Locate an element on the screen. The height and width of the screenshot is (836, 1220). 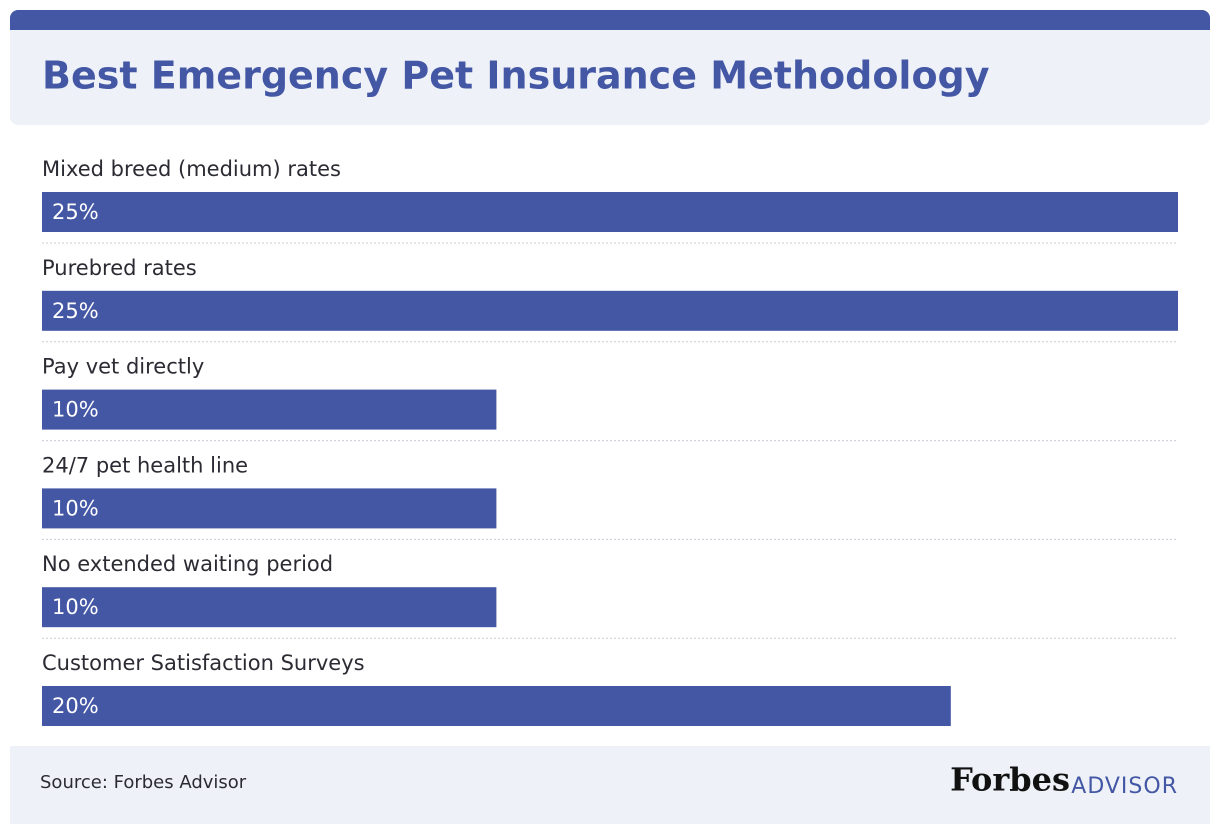
category-label: No extended waiting period is located at coordinates (187, 564).